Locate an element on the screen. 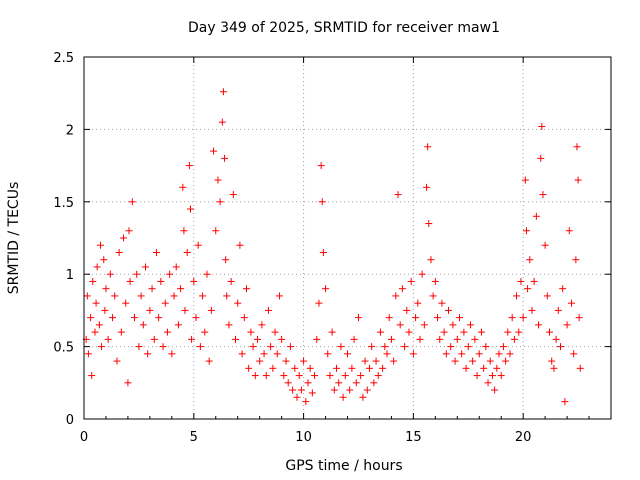 The image size is (640, 480). y-tick-label: 1 is located at coordinates (70, 275).